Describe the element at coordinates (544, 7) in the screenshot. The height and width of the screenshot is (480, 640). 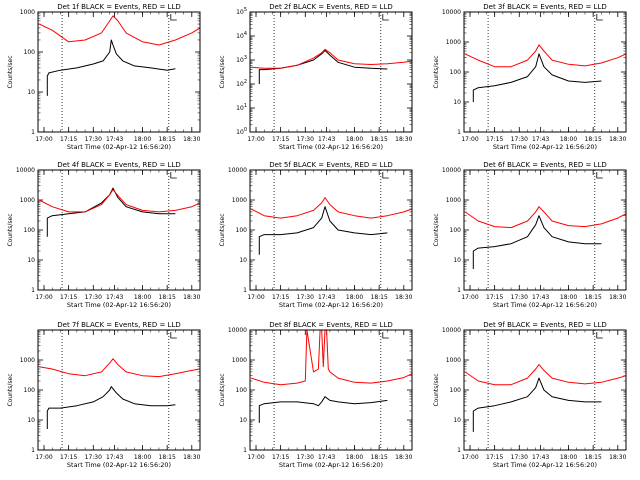
I see `chart-title: Det 3f BLACK = Events, RED = LLD` at that location.